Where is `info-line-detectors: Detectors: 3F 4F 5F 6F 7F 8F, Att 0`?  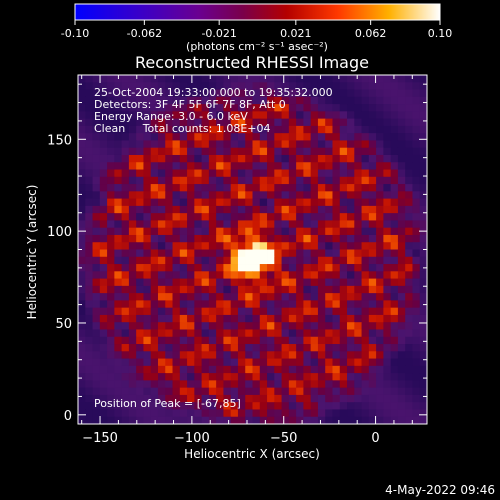
info-line-detectors: Detectors: 3F 4F 5F 6F 7F 8F, Att 0 is located at coordinates (190, 104).